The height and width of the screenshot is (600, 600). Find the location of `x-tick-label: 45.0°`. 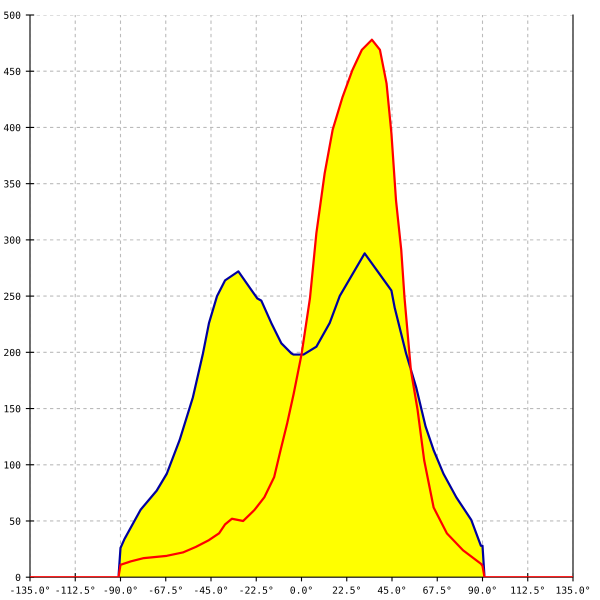

x-tick-label: 45.0° is located at coordinates (392, 590).